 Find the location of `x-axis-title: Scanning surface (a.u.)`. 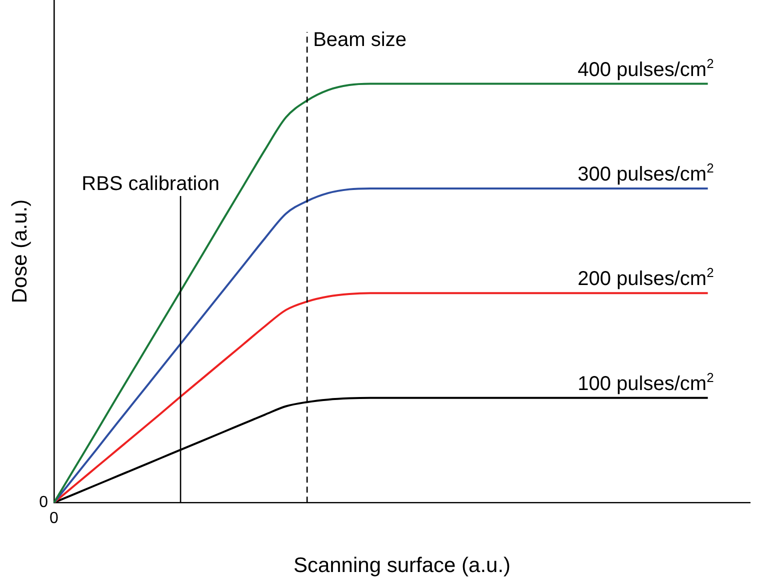

x-axis-title: Scanning surface (a.u.) is located at coordinates (402, 566).